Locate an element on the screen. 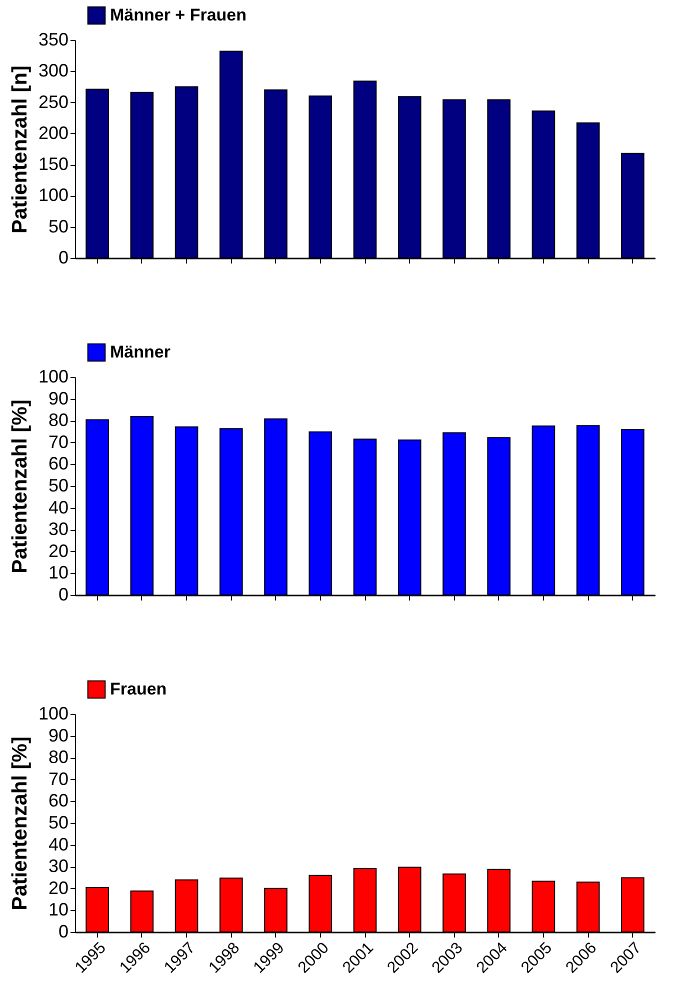 This screenshot has height=990, width=699. legend-label: Frauen is located at coordinates (138, 689).